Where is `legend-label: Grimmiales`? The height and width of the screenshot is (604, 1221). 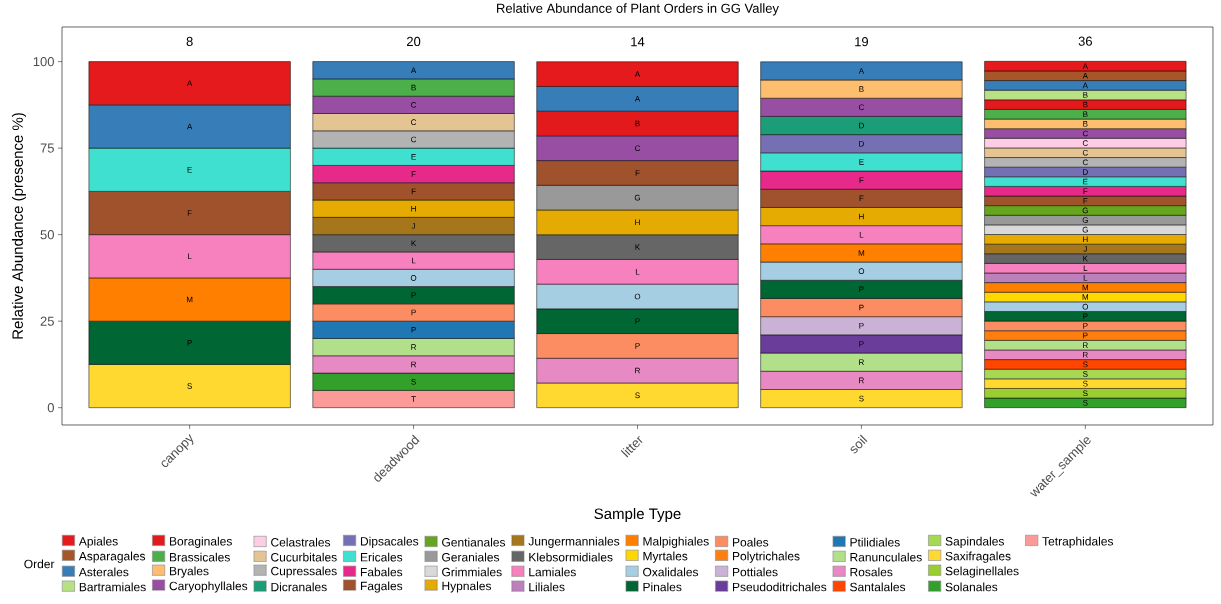 legend-label: Grimmiales is located at coordinates (472, 572).